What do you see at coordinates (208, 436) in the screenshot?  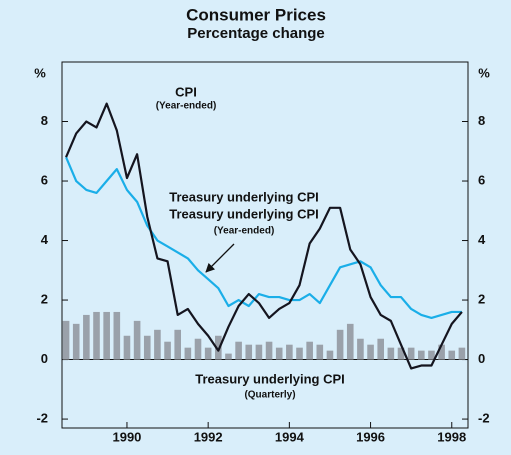 I see `x-tick-label: 1992` at bounding box center [208, 436].